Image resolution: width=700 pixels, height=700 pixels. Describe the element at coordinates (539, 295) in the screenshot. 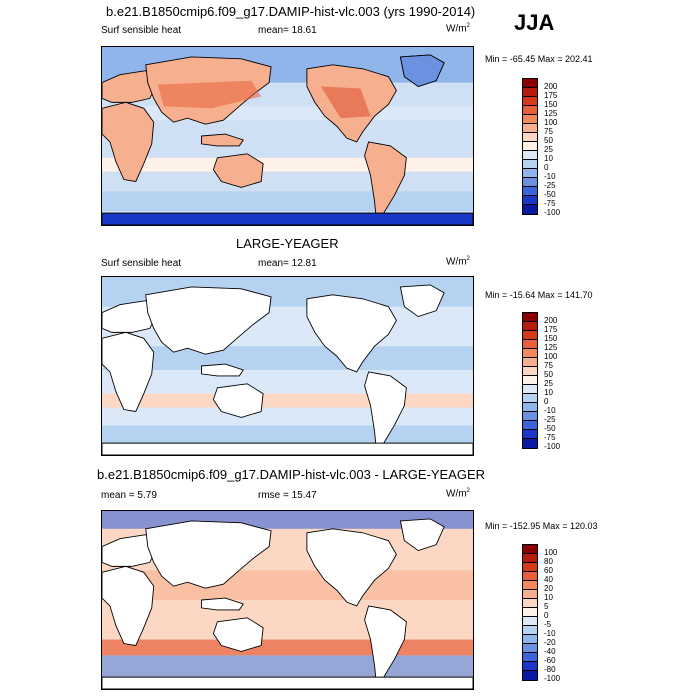

I see `panel-2-minmax: Min = -15.64 Max = 141.70` at that location.